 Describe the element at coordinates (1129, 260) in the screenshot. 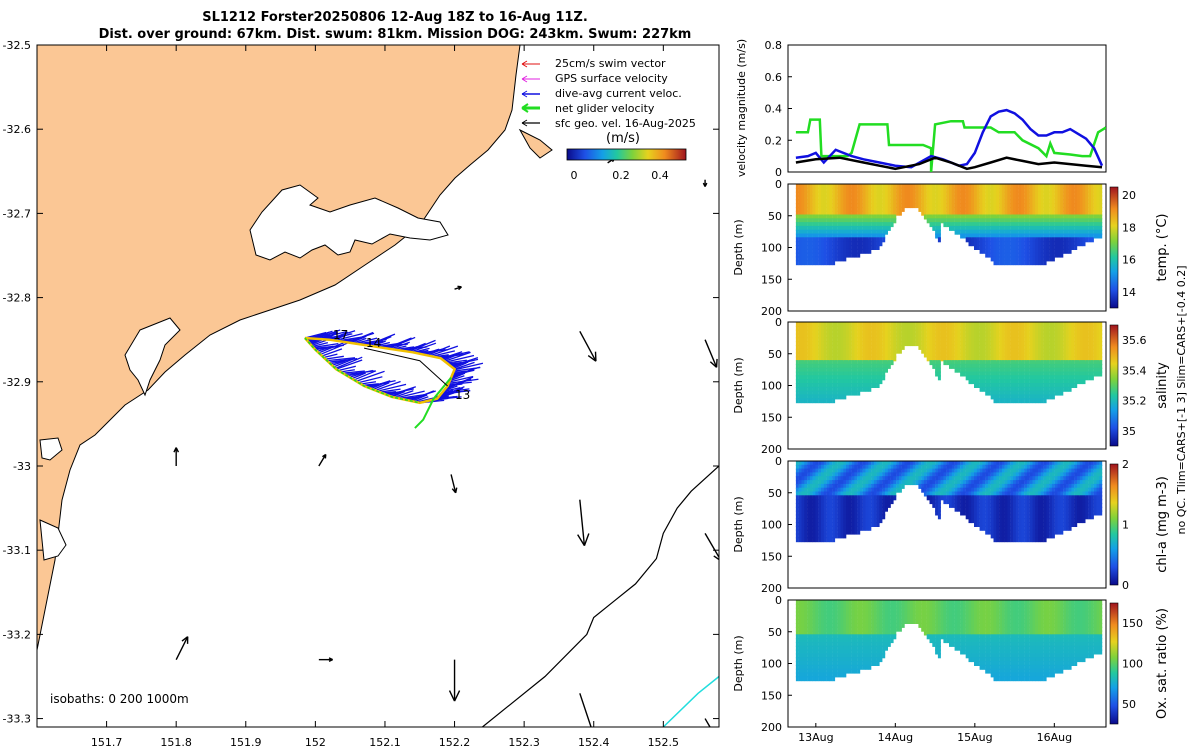

I see `section-colorbar-tick: 16` at that location.